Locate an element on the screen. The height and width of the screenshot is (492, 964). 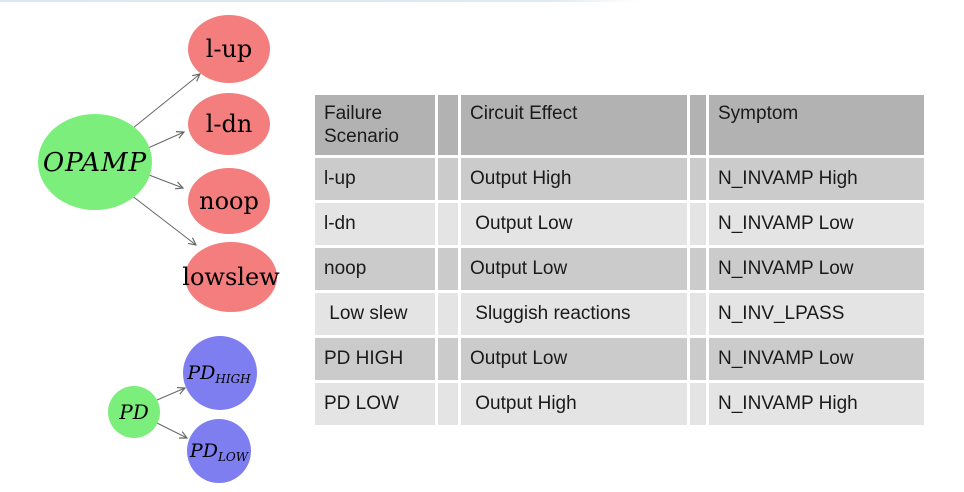
node-l-dn: l-dn is located at coordinates (229, 124).